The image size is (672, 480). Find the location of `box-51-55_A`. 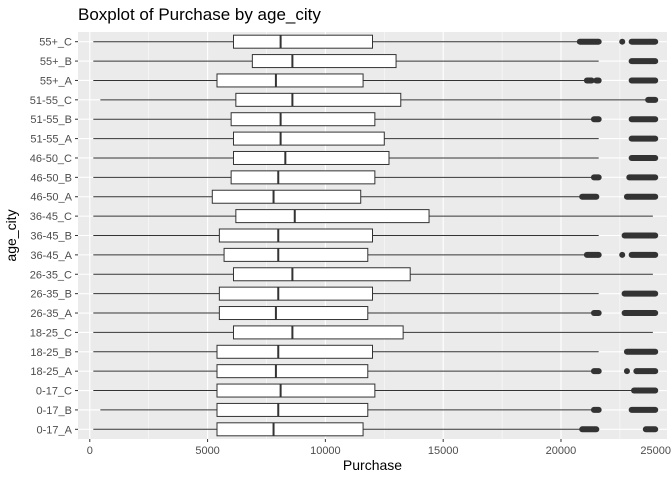

box-51-55_A is located at coordinates (376, 138).